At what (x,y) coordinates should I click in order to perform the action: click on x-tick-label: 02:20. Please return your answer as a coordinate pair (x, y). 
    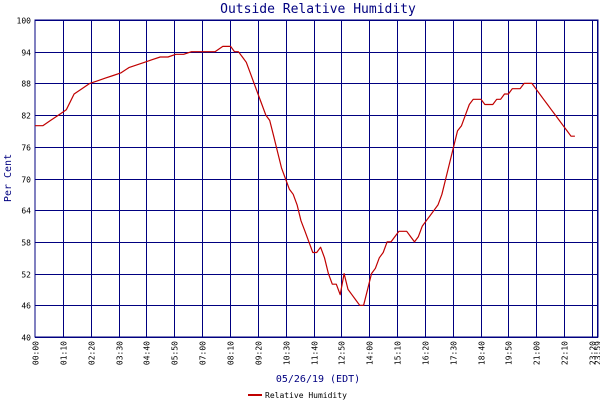
    Looking at the image, I should click on (92, 353).